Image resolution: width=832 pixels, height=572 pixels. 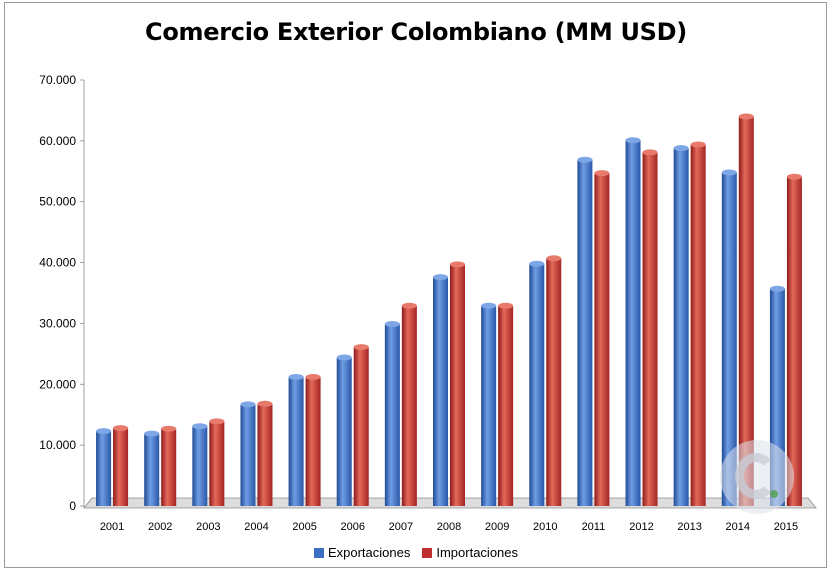 I want to click on legend-swatch-importaciones, so click(x=427, y=552).